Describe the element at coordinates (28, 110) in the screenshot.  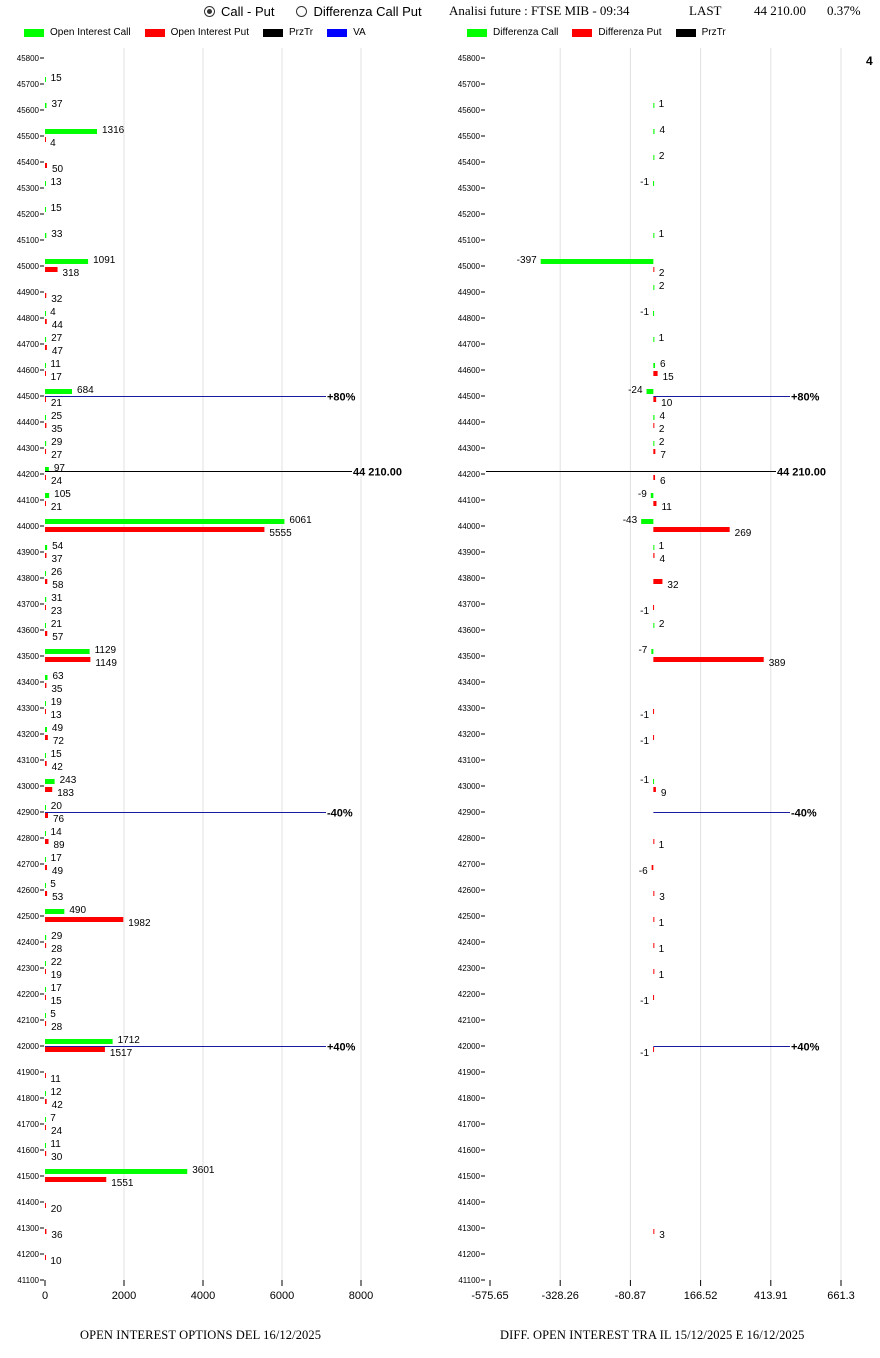
I see `y-tick-label: 45600` at that location.